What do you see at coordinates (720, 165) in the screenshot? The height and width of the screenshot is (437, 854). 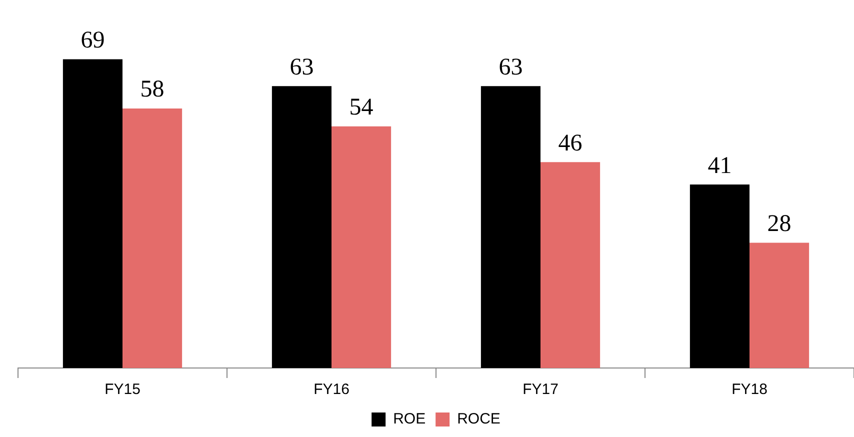 I see `data-label: 41` at bounding box center [720, 165].